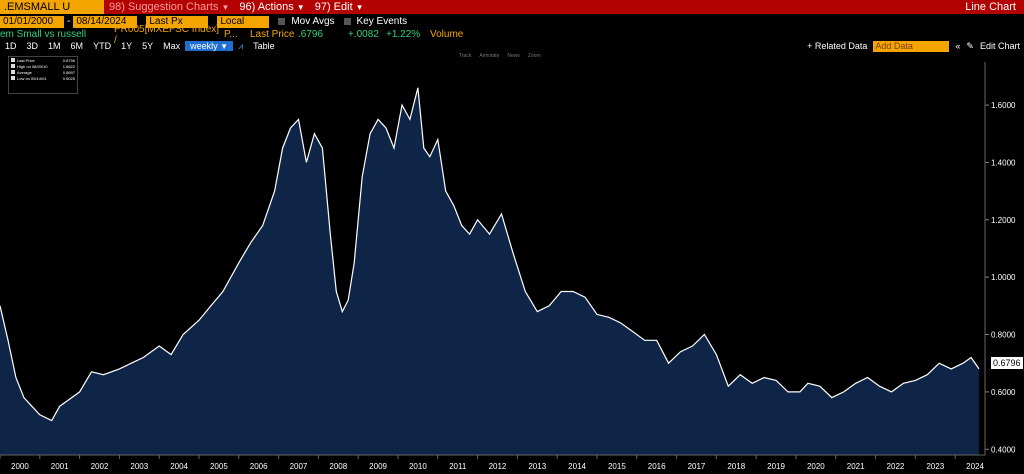  What do you see at coordinates (139, 466) in the screenshot?
I see `x-tick-label: 2003` at bounding box center [139, 466].